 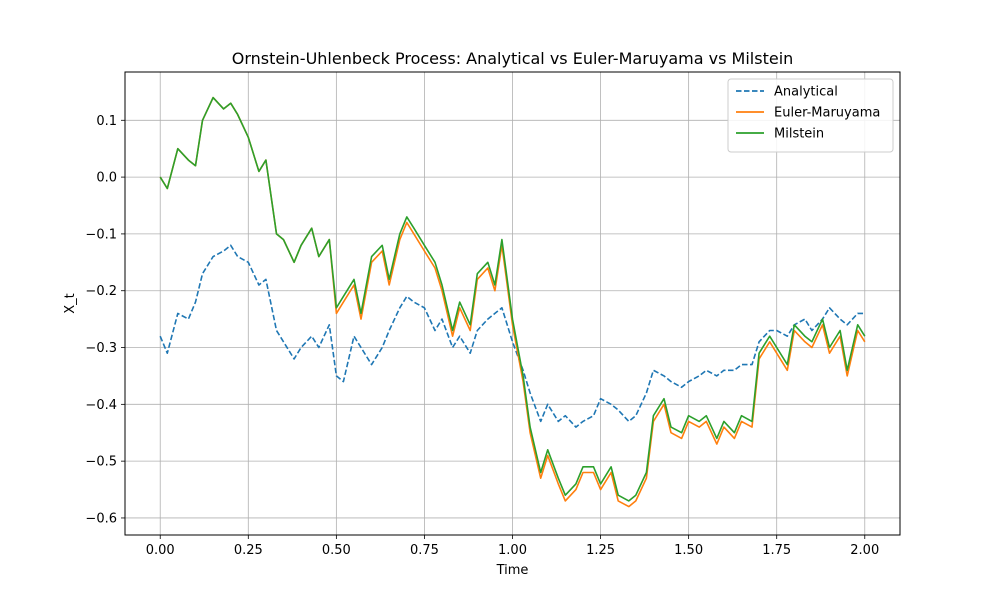 I want to click on legend-label: Milstein, so click(x=799, y=134).